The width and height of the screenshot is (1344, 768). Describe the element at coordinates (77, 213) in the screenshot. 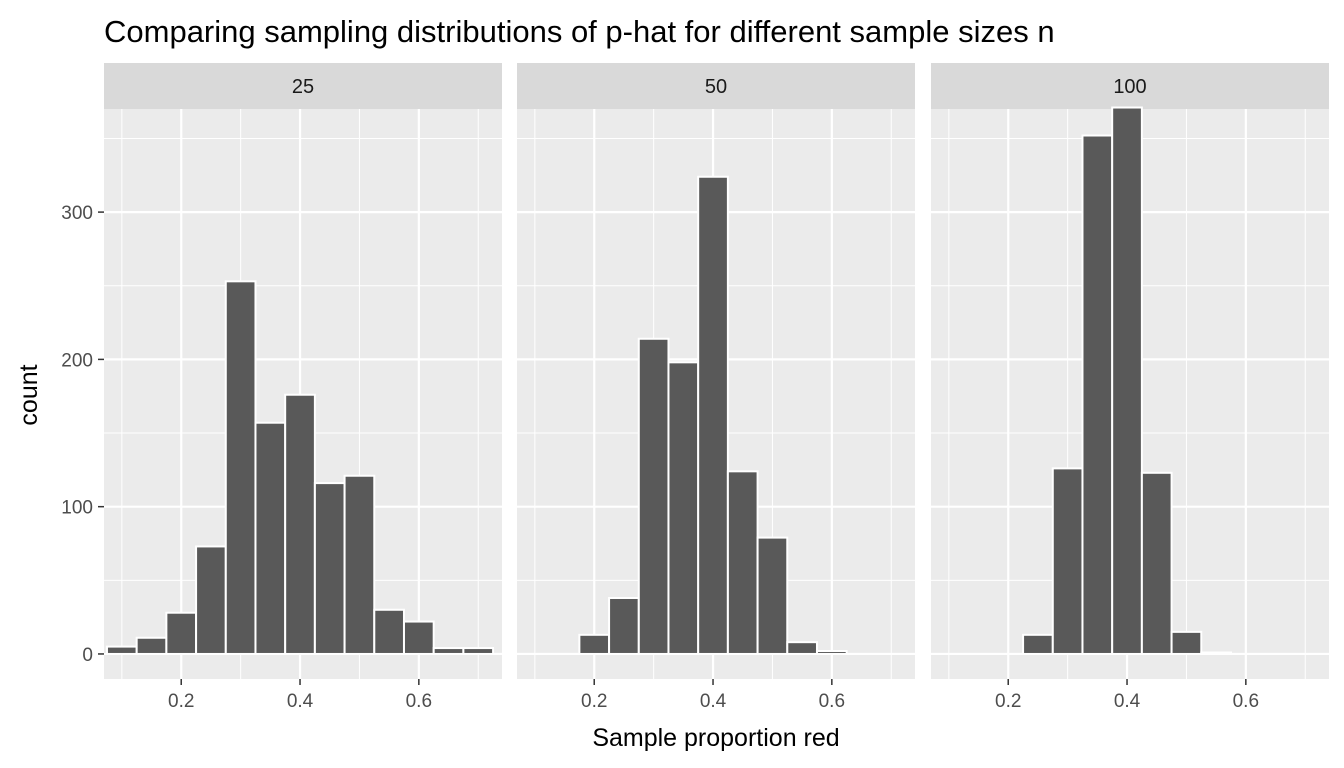

I see `y-tick-label: 300` at that location.